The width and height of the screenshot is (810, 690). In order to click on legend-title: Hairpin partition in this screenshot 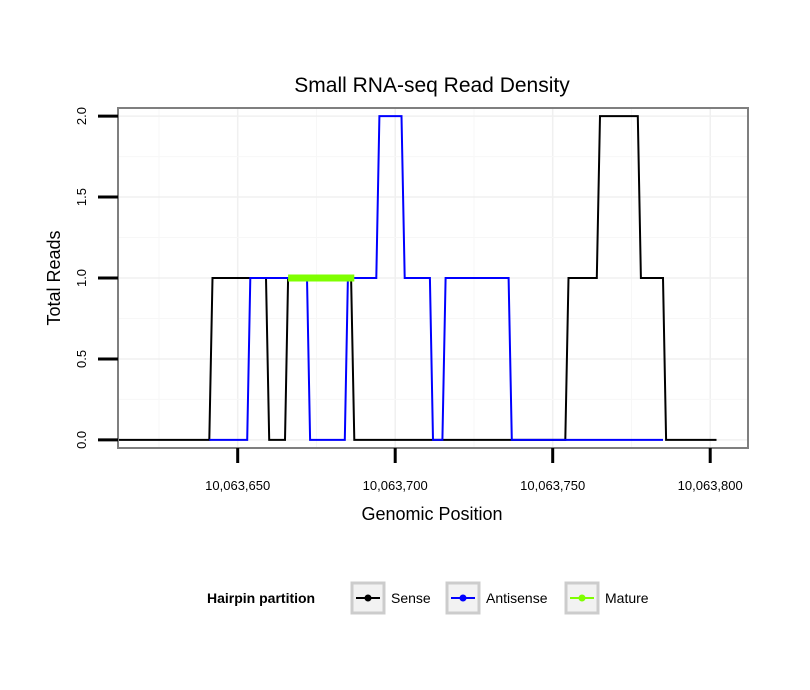, I will do `click(261, 598)`.